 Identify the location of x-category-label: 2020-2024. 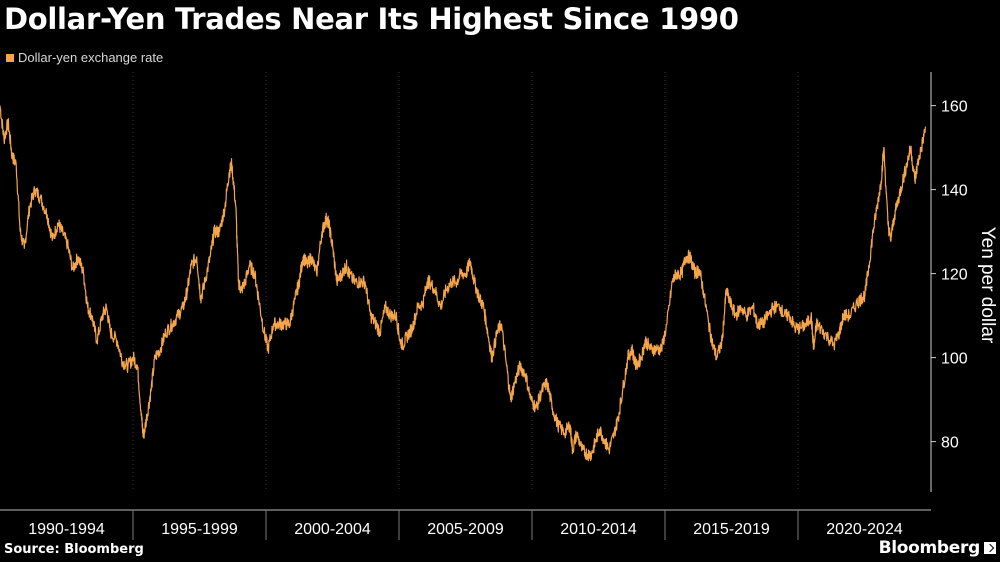
(864, 529).